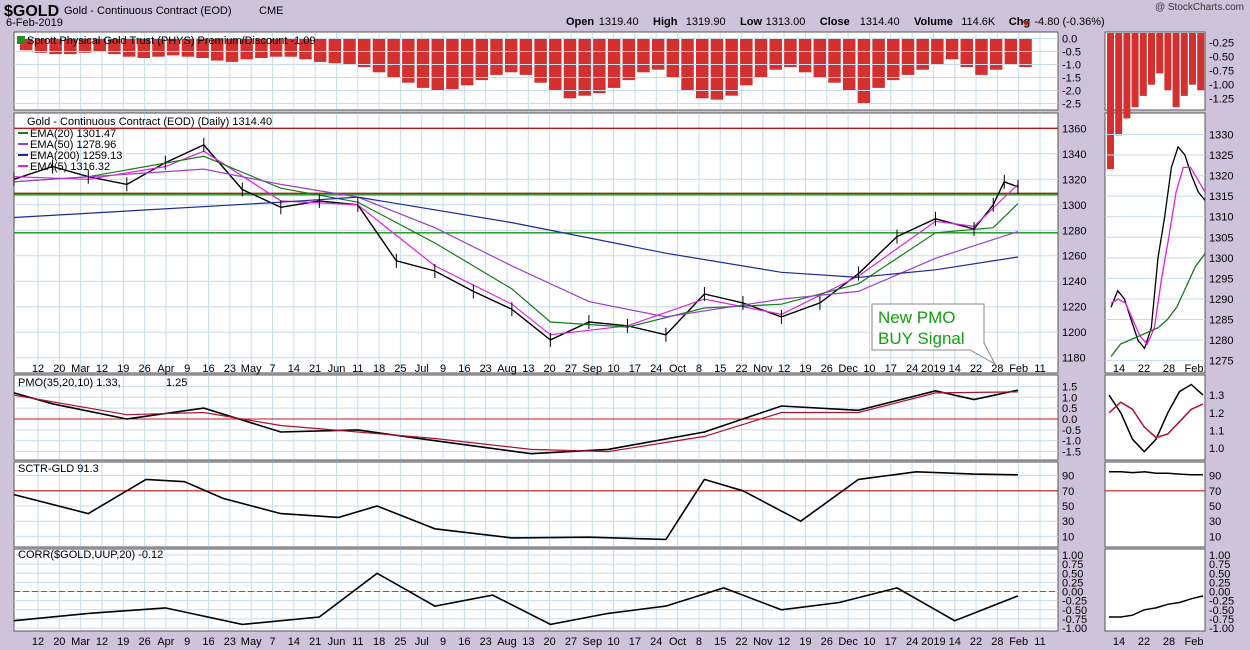 Image resolution: width=1250 pixels, height=650 pixels. I want to click on x-tick-label: Mar, so click(80, 369).